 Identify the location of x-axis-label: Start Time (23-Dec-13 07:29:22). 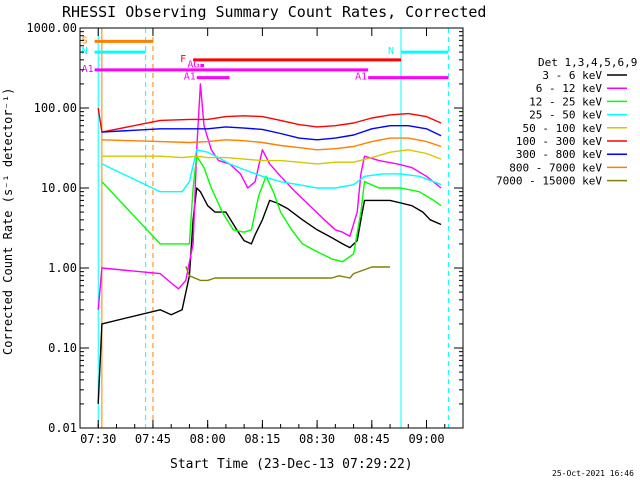
(291, 464).